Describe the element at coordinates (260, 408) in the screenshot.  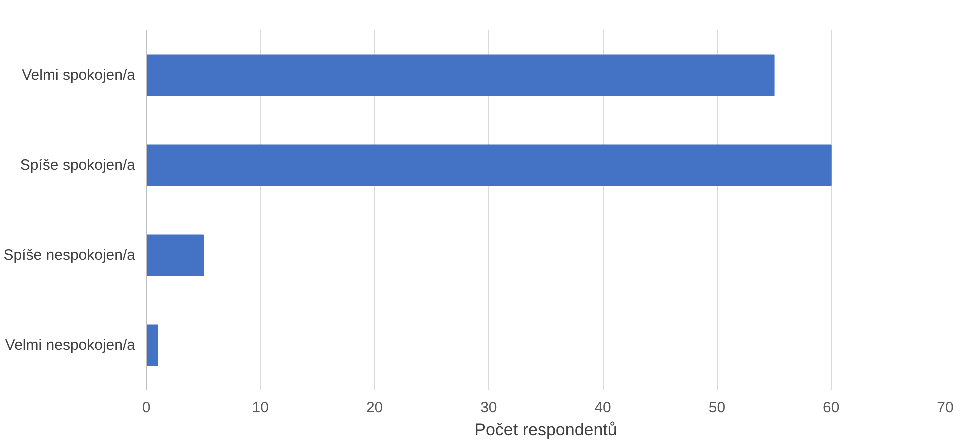
I see `x-tick-label: 10` at that location.